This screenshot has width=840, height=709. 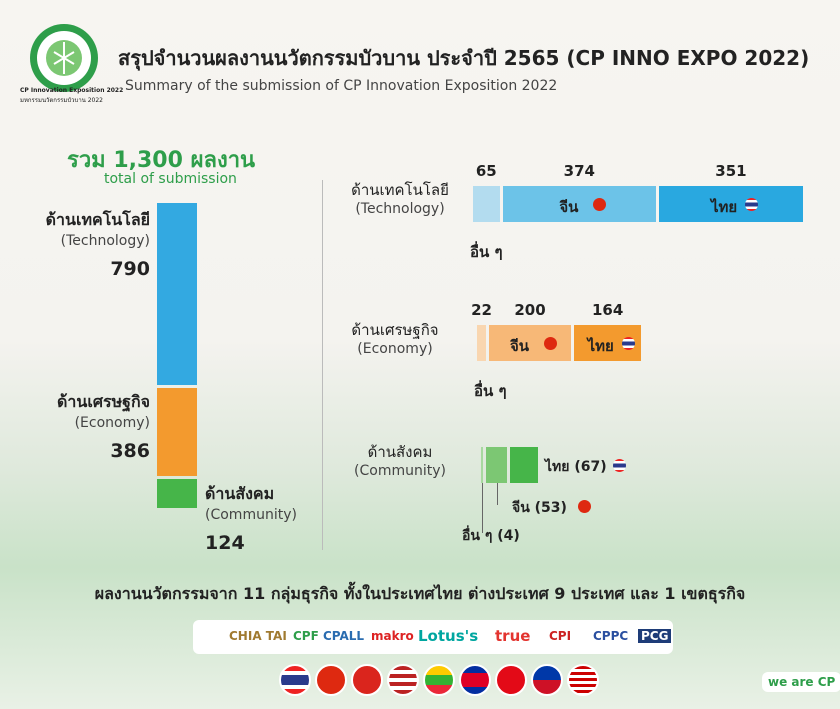 I want to click on brand: CHIA TAI, so click(x=258, y=636).